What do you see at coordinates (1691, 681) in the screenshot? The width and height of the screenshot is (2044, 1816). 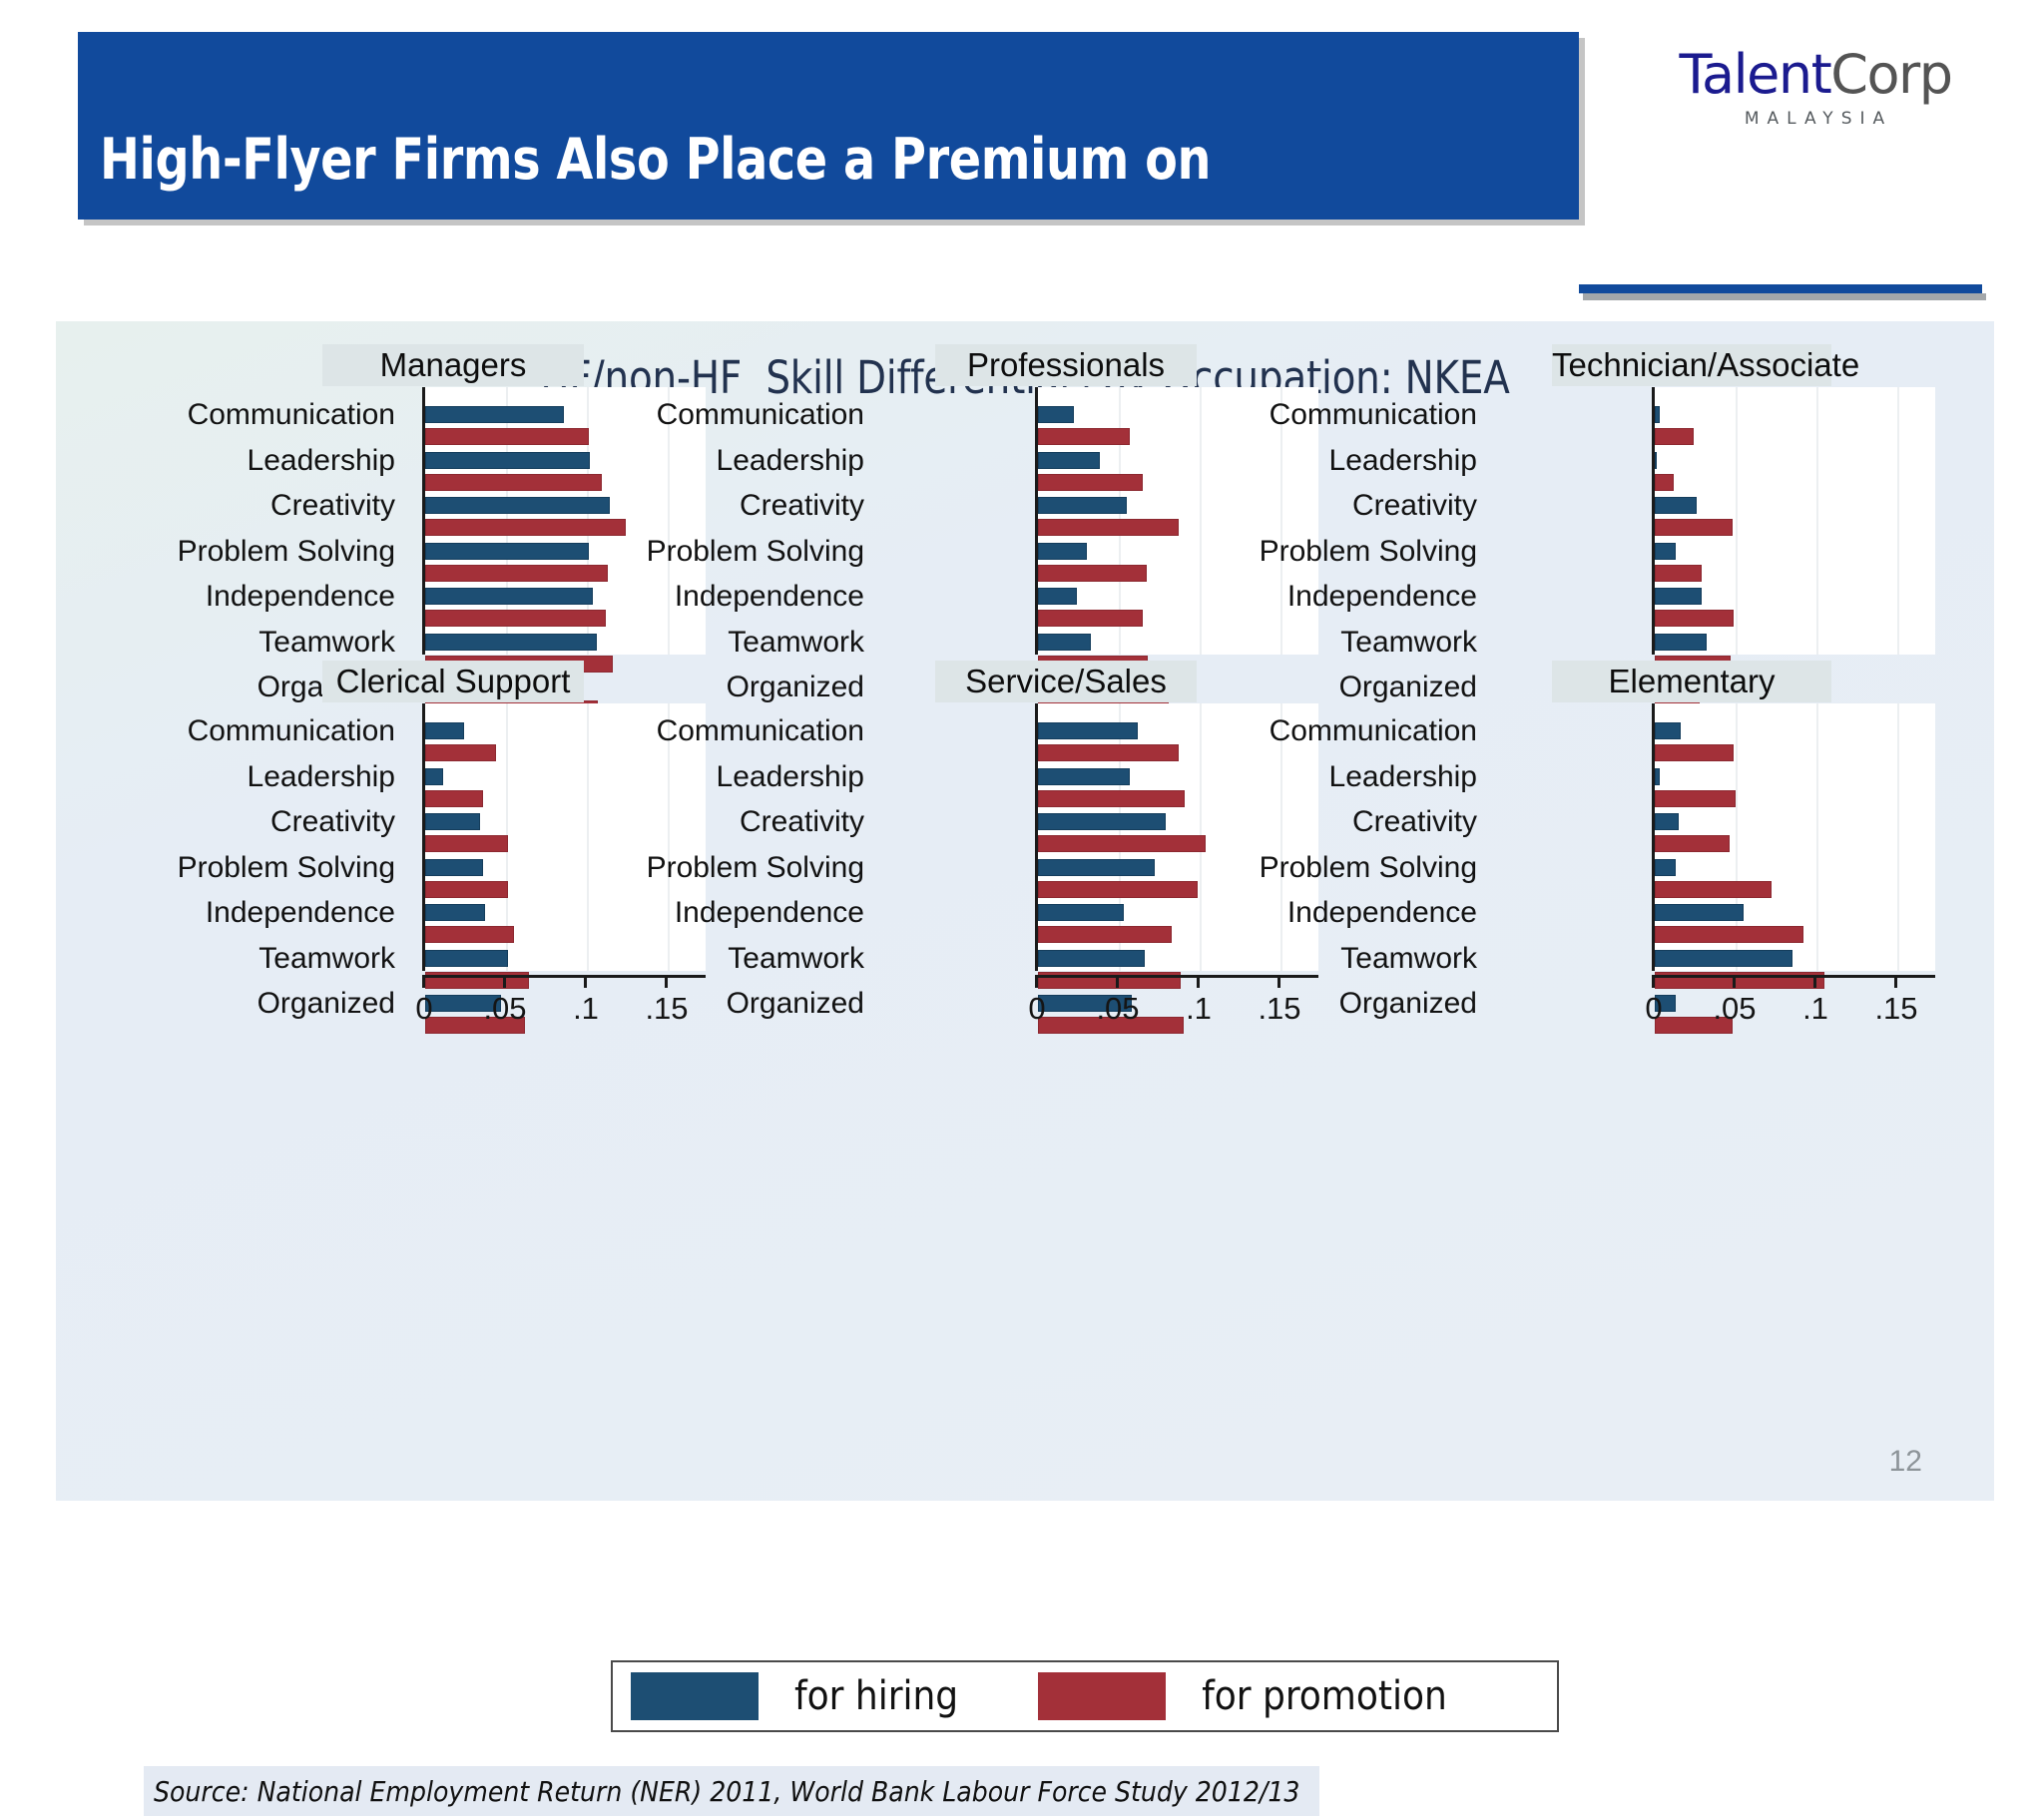 I see `panel-title-elementary: Elementary` at bounding box center [1691, 681].